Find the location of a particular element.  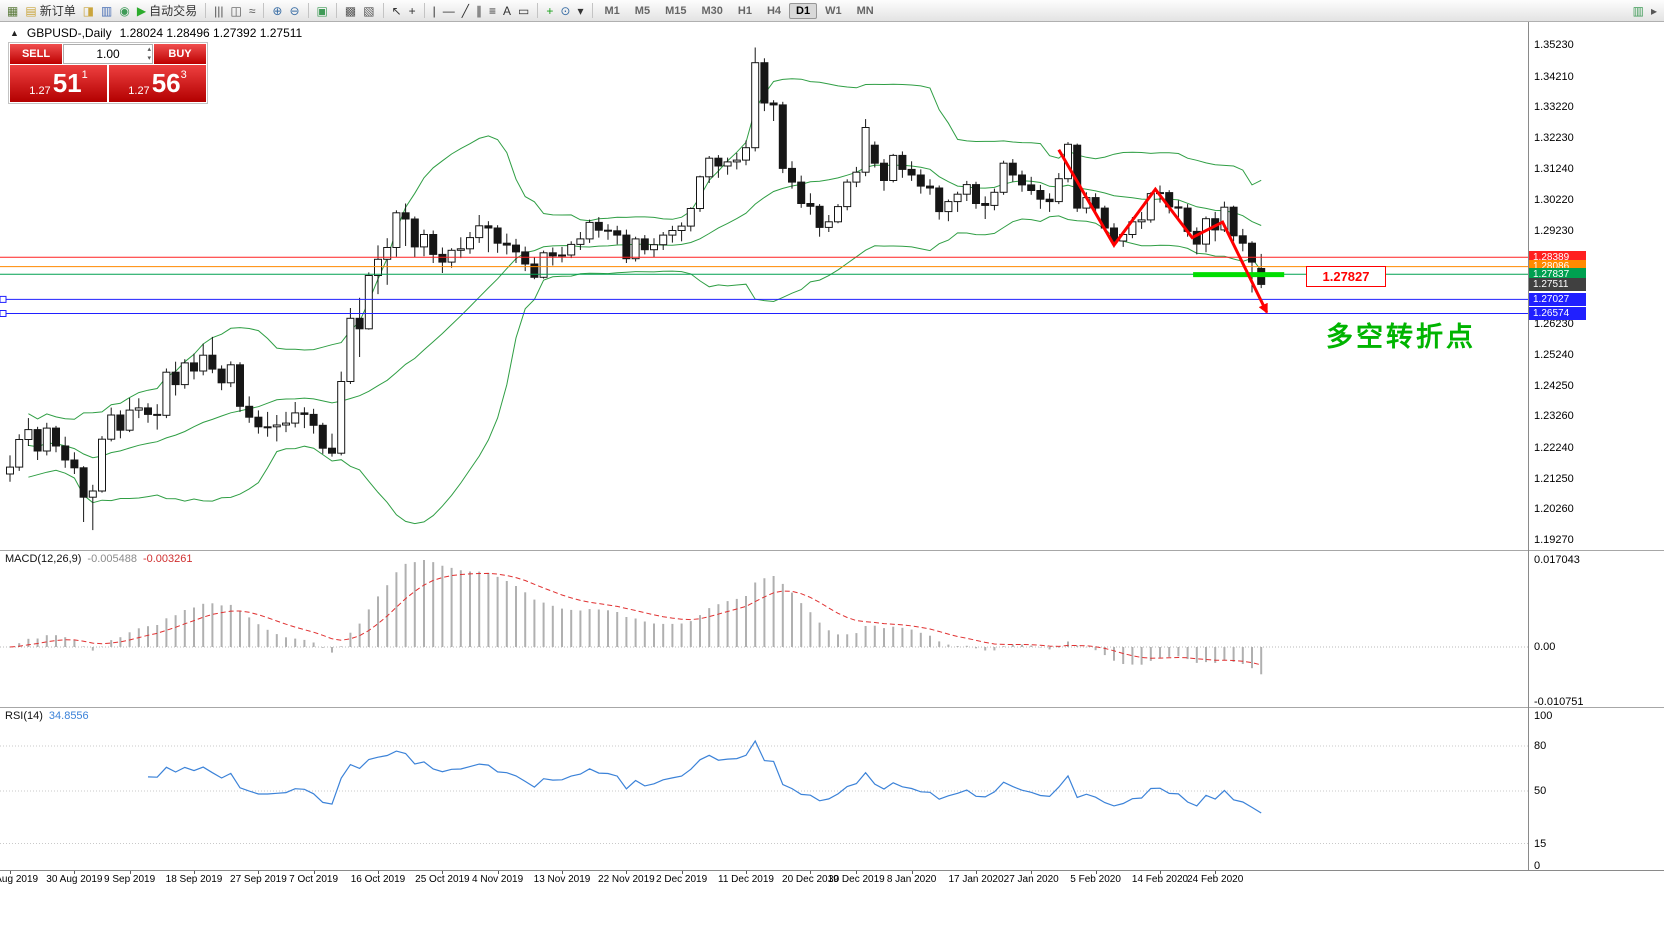

crosshair-icon: + is located at coordinates (412, 11).